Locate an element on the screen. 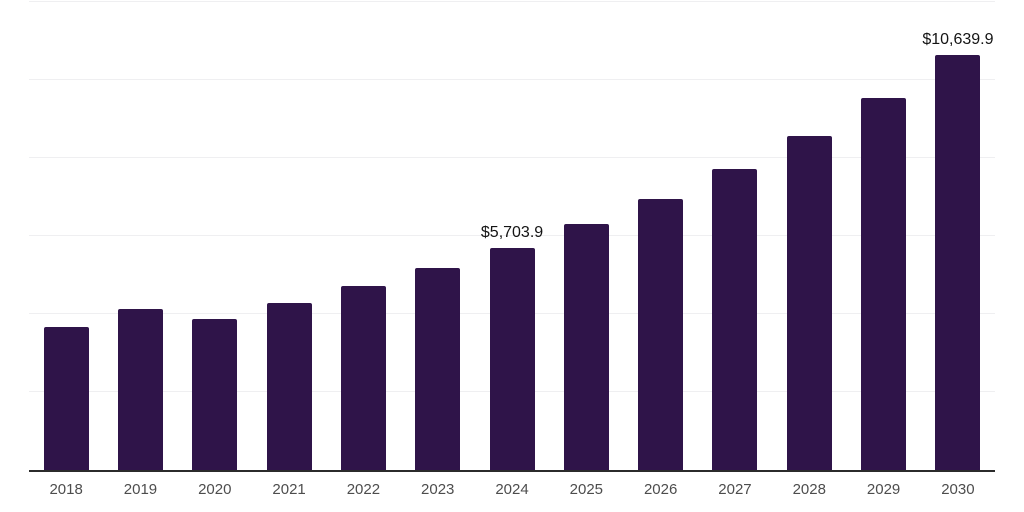  bar-slot-2028 is located at coordinates (809, 236).